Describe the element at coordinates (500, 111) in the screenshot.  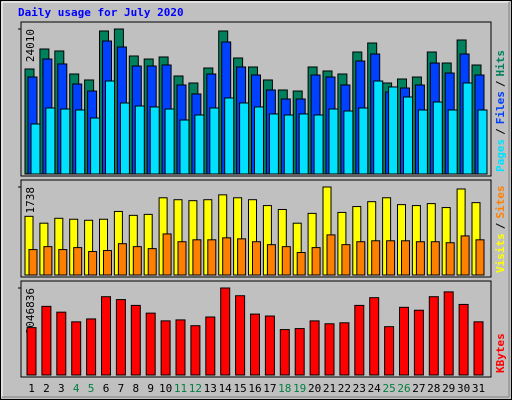
I see `legend: Pages / Files / Hits` at that location.